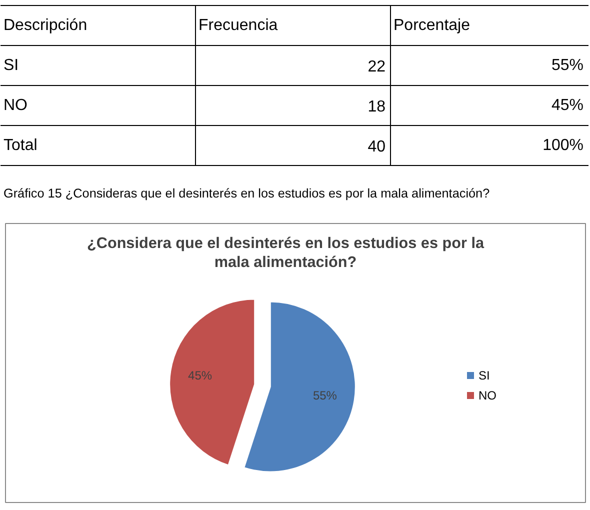 The width and height of the screenshot is (590, 510). Describe the element at coordinates (238, 25) in the screenshot. I see `text: Frecuencia` at that location.